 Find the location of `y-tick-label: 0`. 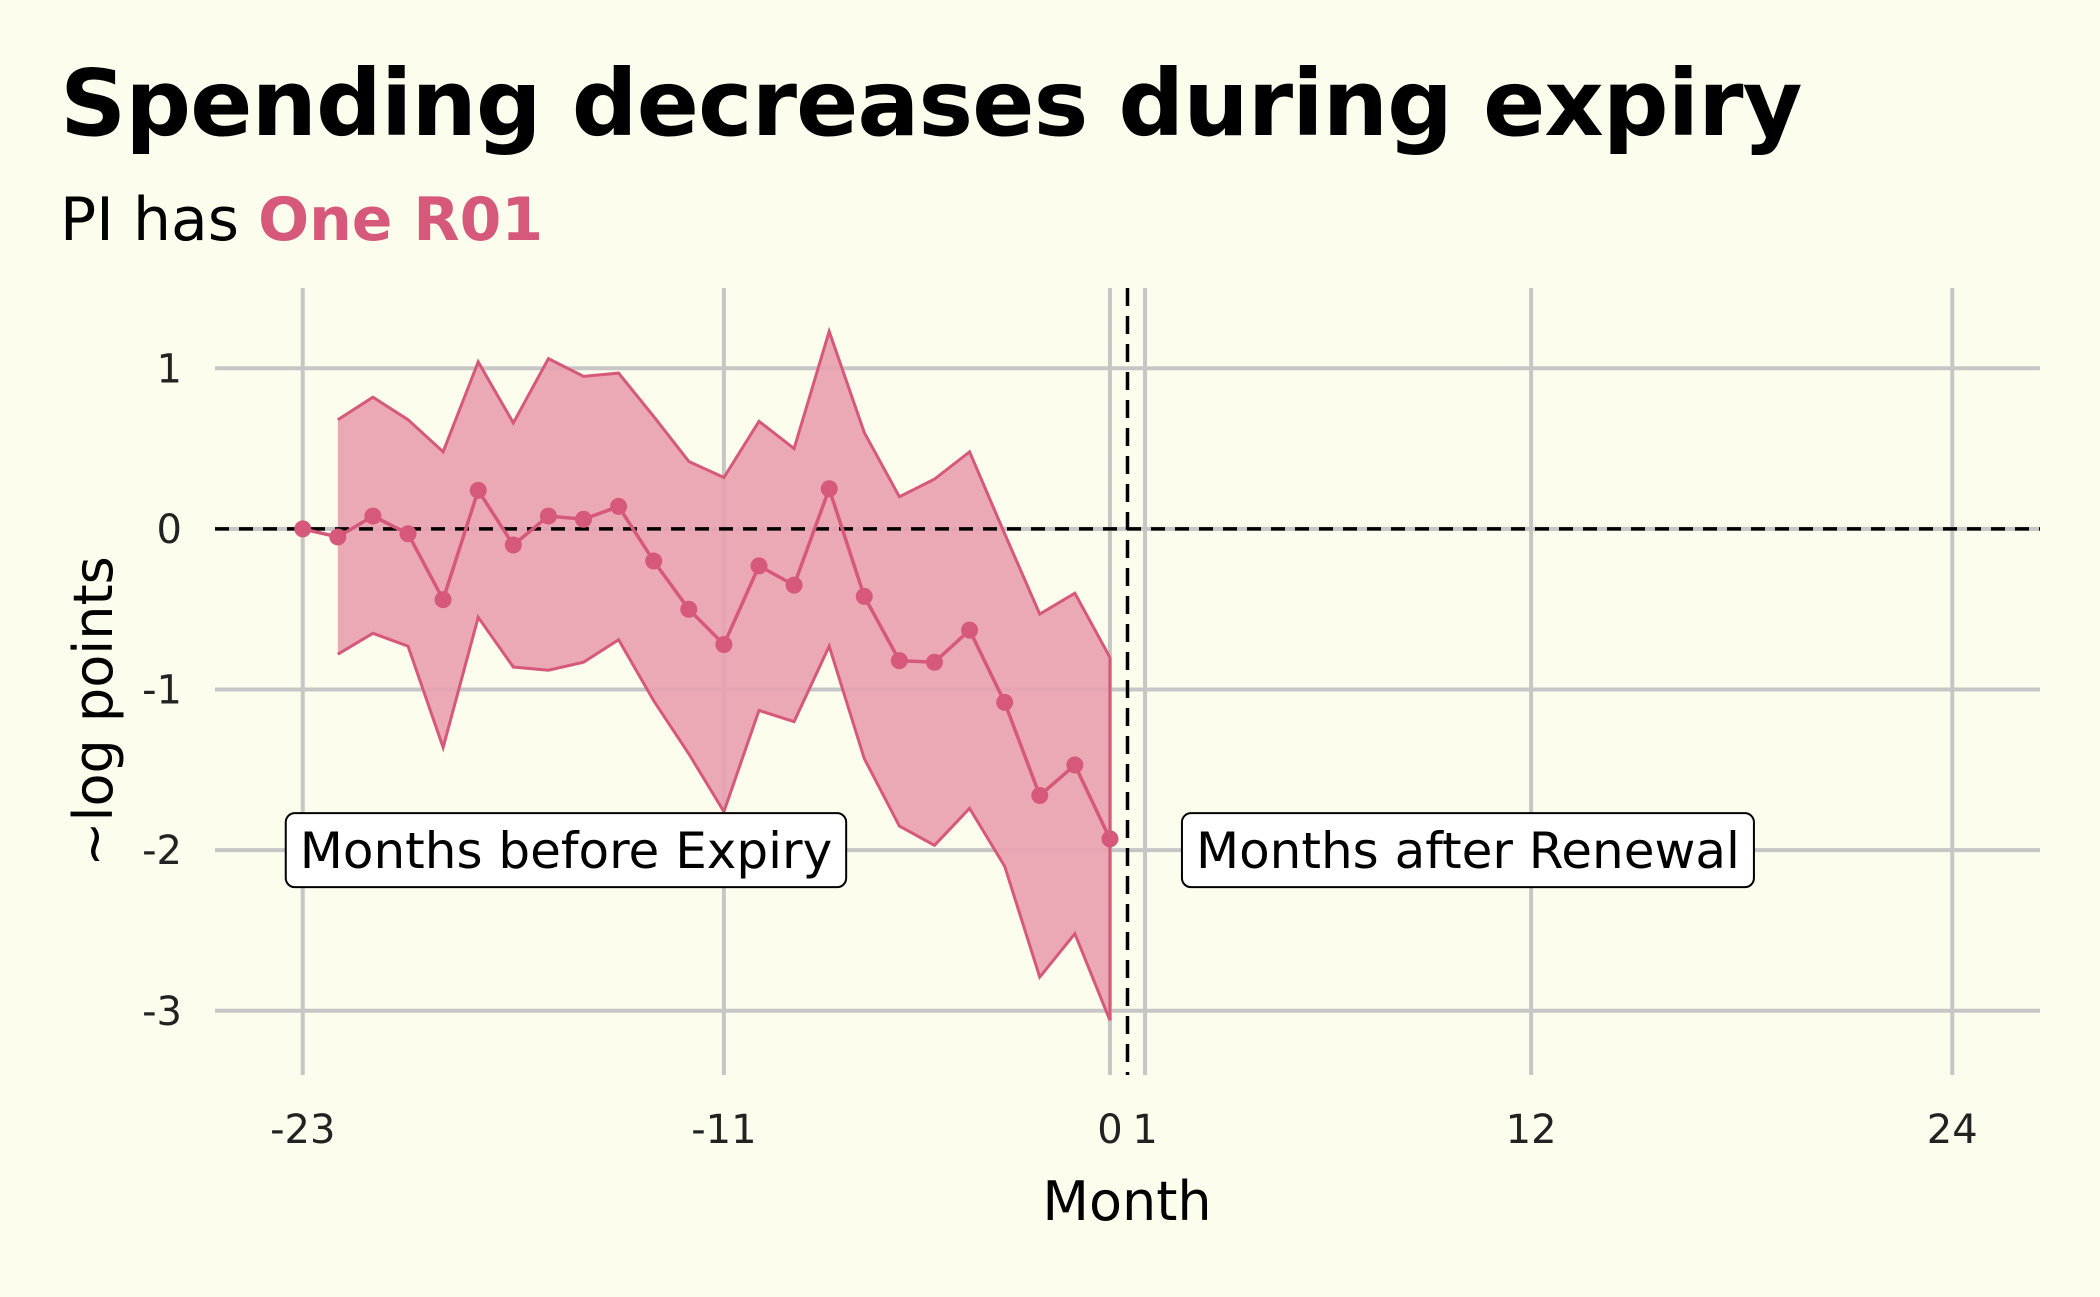

y-tick-label: 0 is located at coordinates (169, 530).